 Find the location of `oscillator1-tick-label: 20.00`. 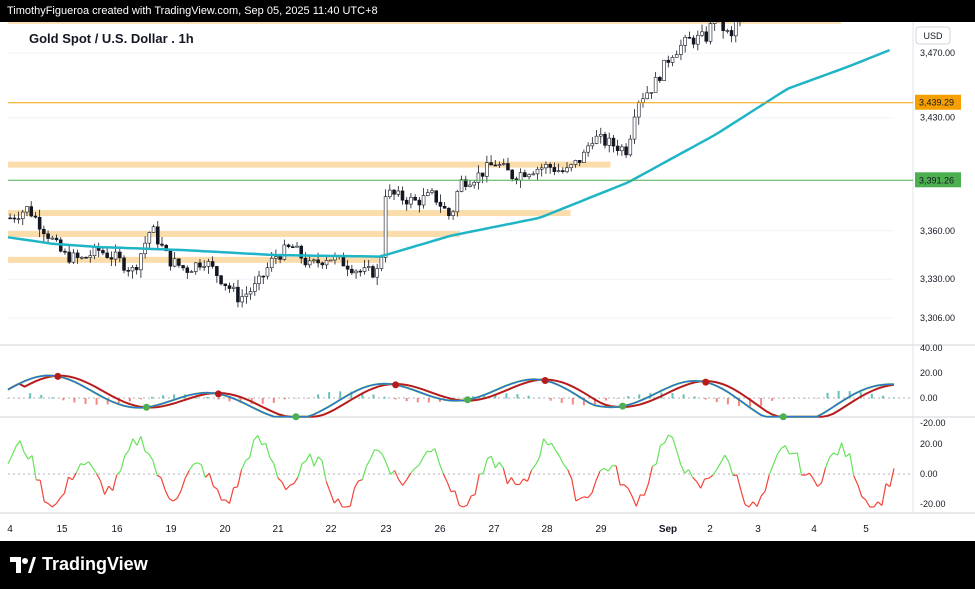

oscillator1-tick-label: 20.00 is located at coordinates (931, 373).